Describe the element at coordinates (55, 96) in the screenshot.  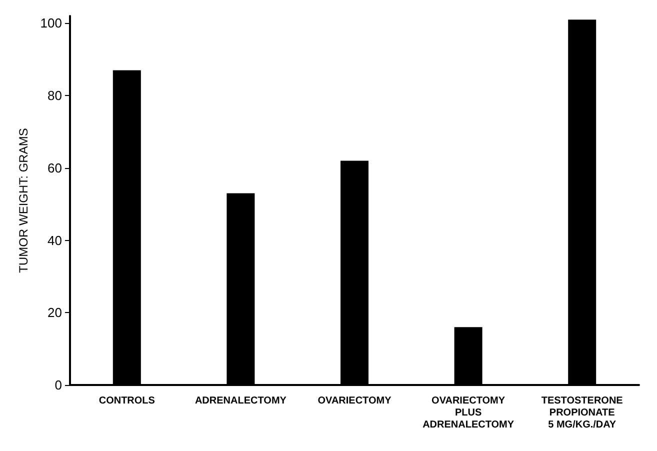
I see `y-tick-label: 80` at that location.